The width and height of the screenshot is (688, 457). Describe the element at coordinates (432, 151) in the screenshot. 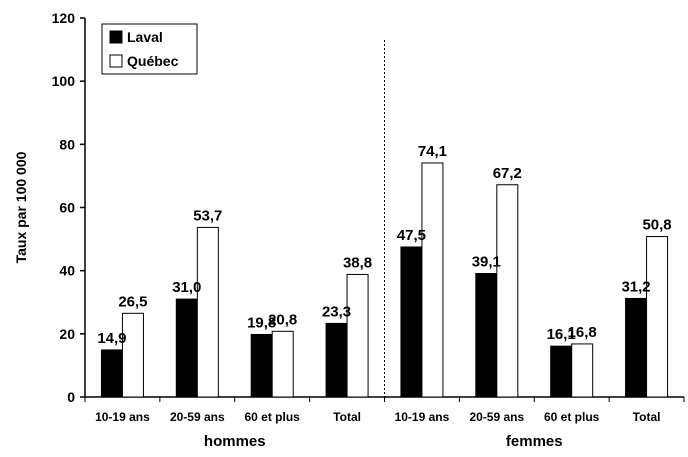

I see `data-label: 74,1` at that location.